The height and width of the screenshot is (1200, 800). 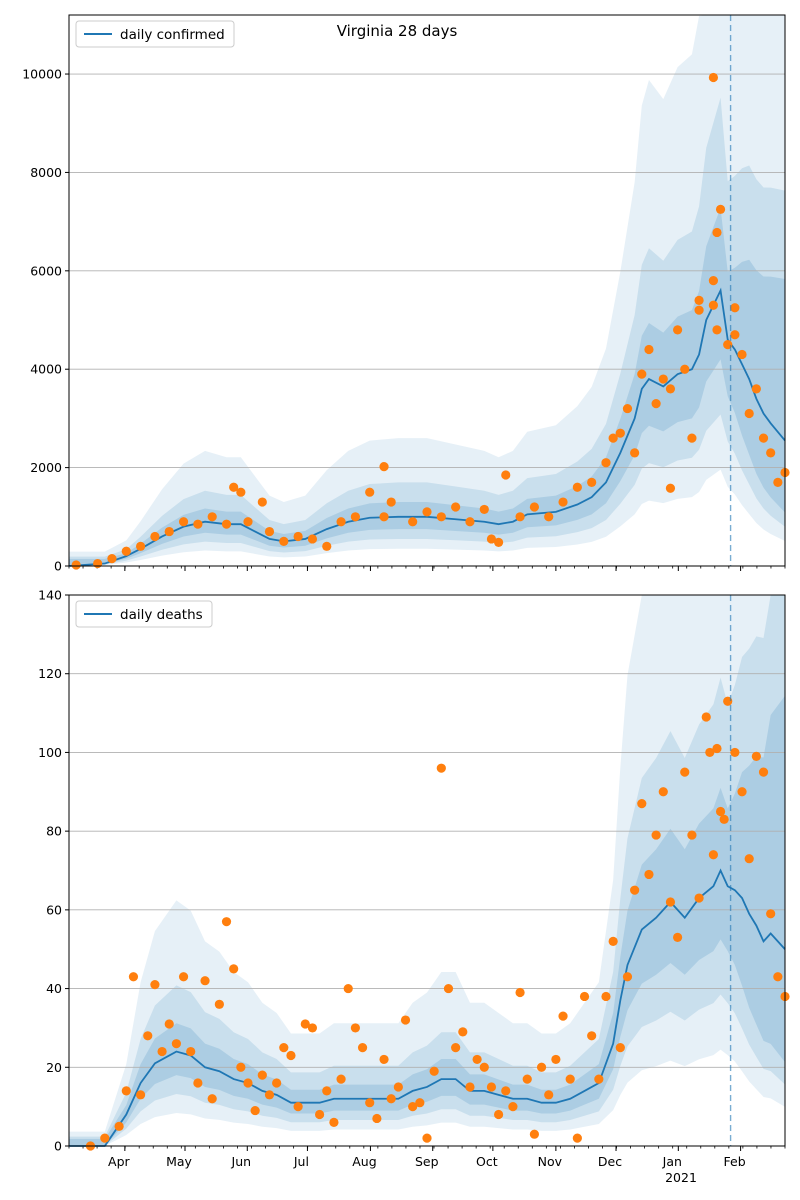 What do you see at coordinates (155, 34) in the screenshot?
I see `confirmed-legend-box` at bounding box center [155, 34].